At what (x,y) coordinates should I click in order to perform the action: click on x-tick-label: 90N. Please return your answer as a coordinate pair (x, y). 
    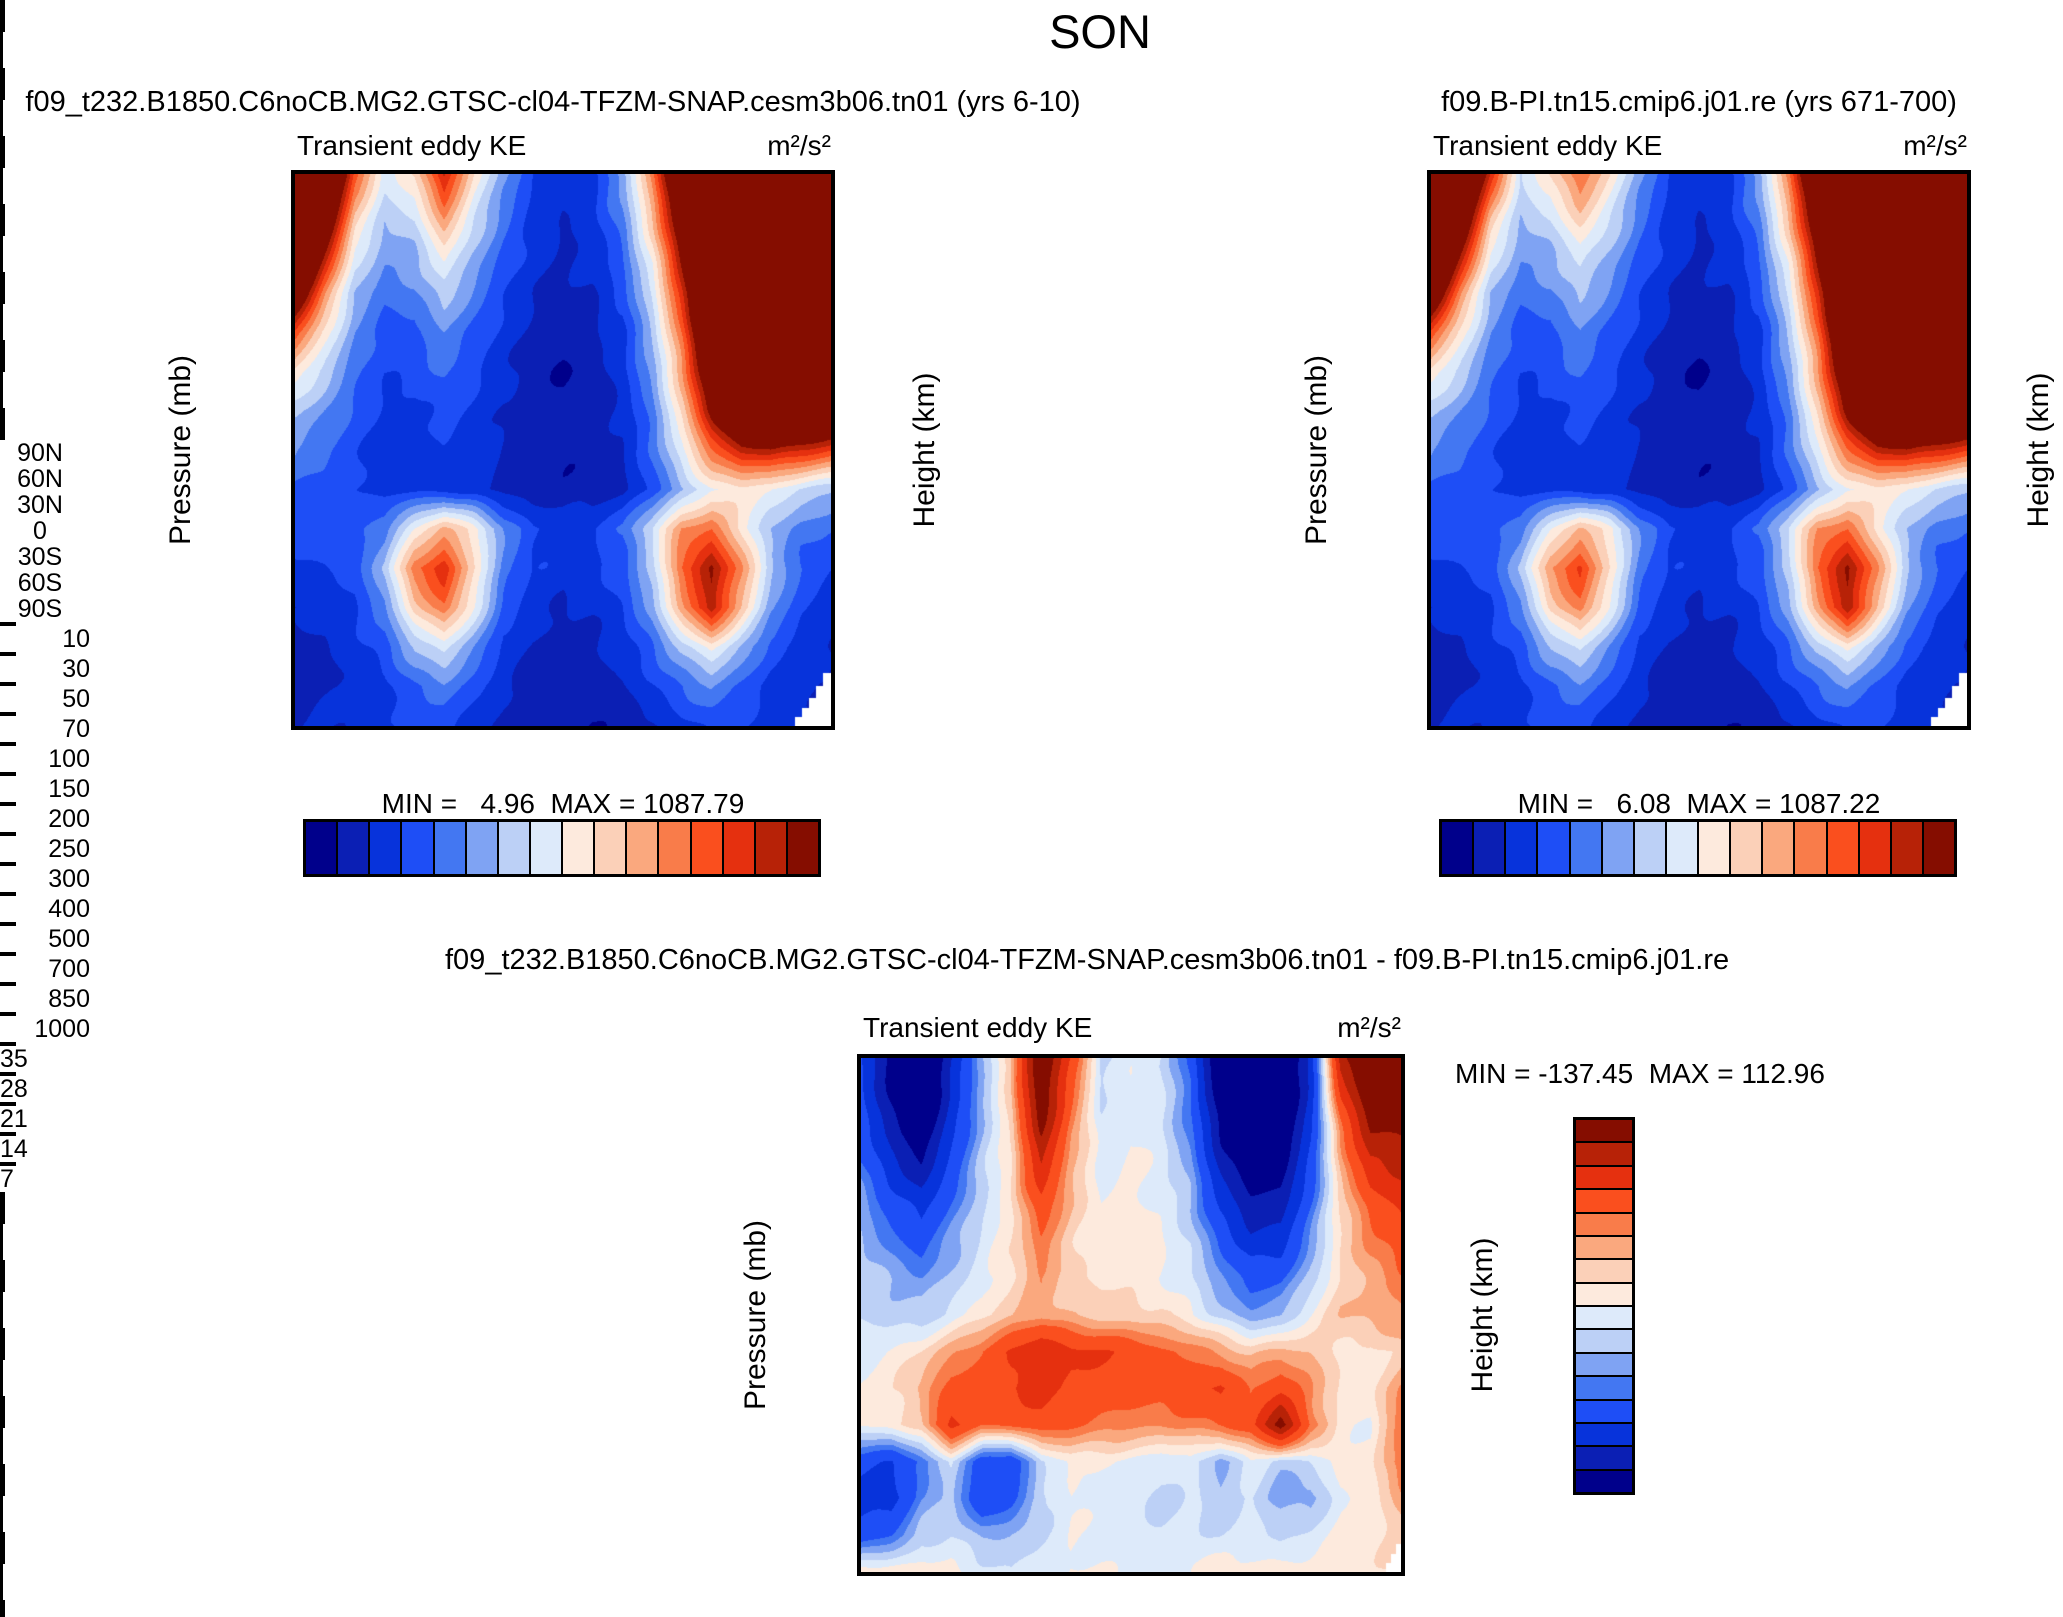
    Looking at the image, I should click on (40, 453).